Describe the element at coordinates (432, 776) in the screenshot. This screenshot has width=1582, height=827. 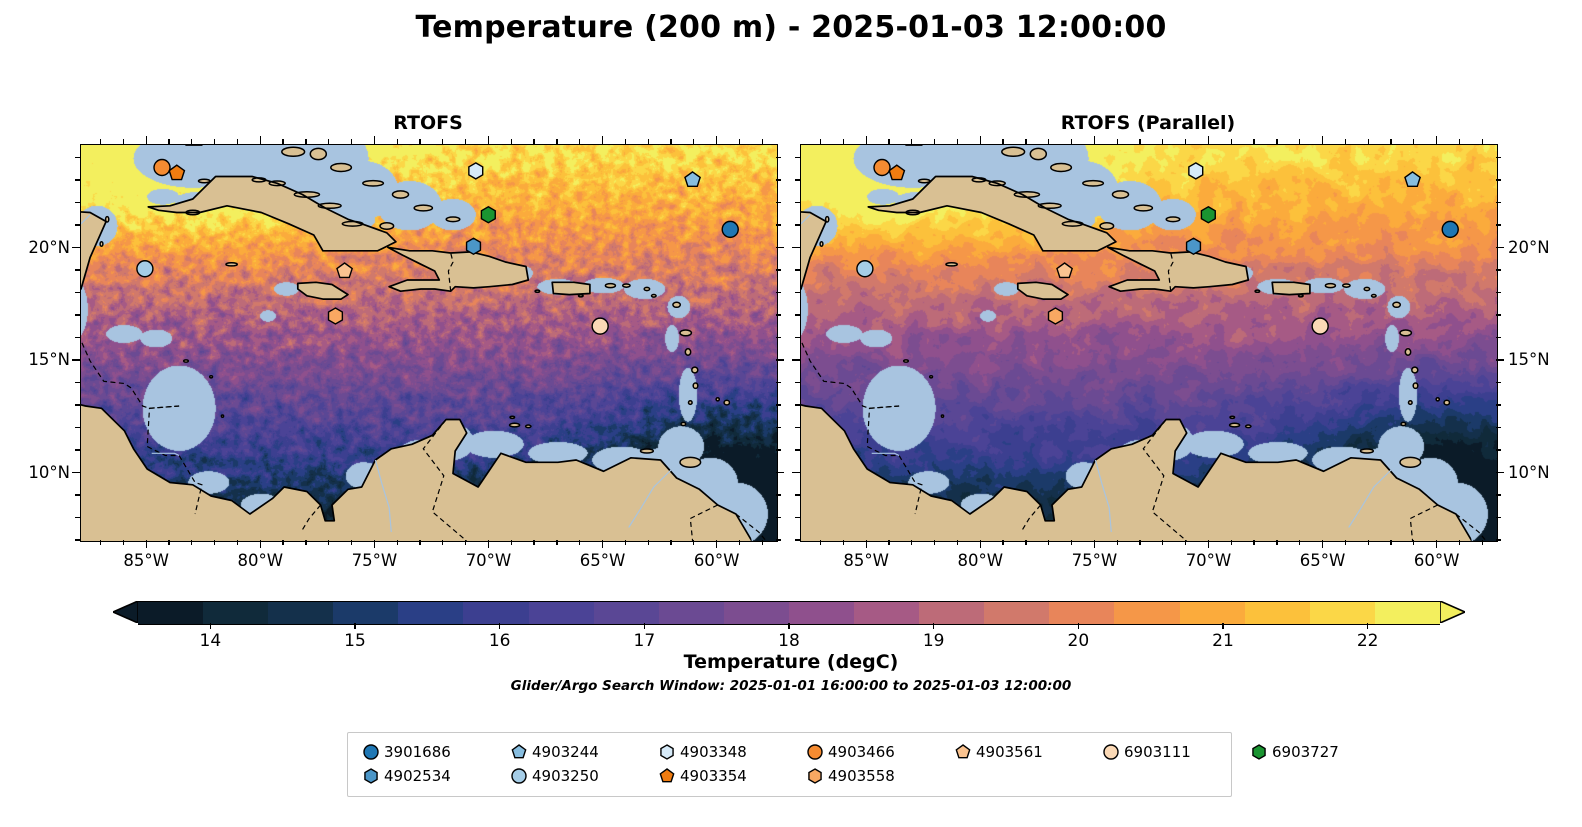
I see `legend-entry-4902534: 4902534` at that location.